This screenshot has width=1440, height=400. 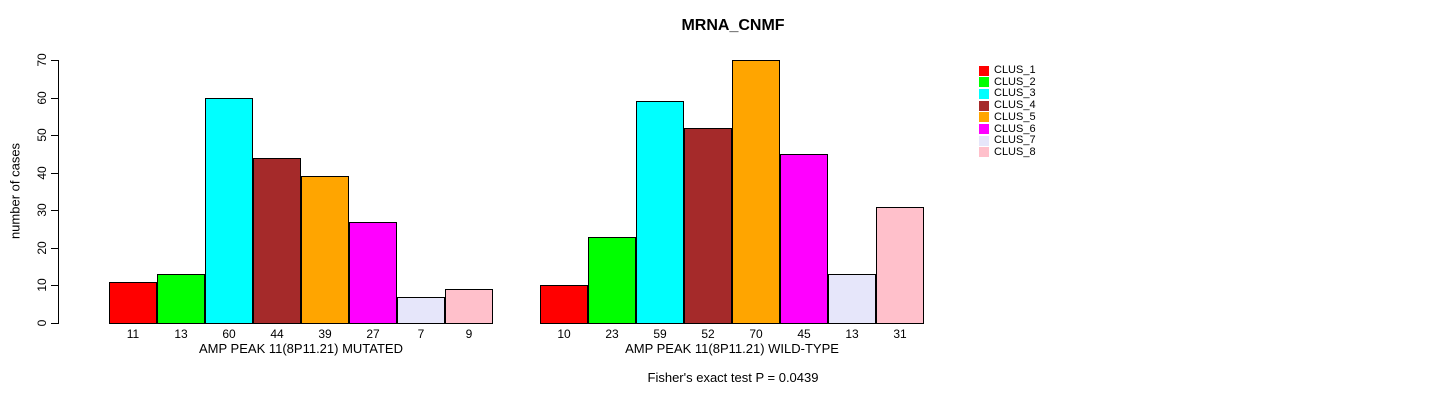 I want to click on legend-item-clus_3: CLUS_3, so click(x=1007, y=93).